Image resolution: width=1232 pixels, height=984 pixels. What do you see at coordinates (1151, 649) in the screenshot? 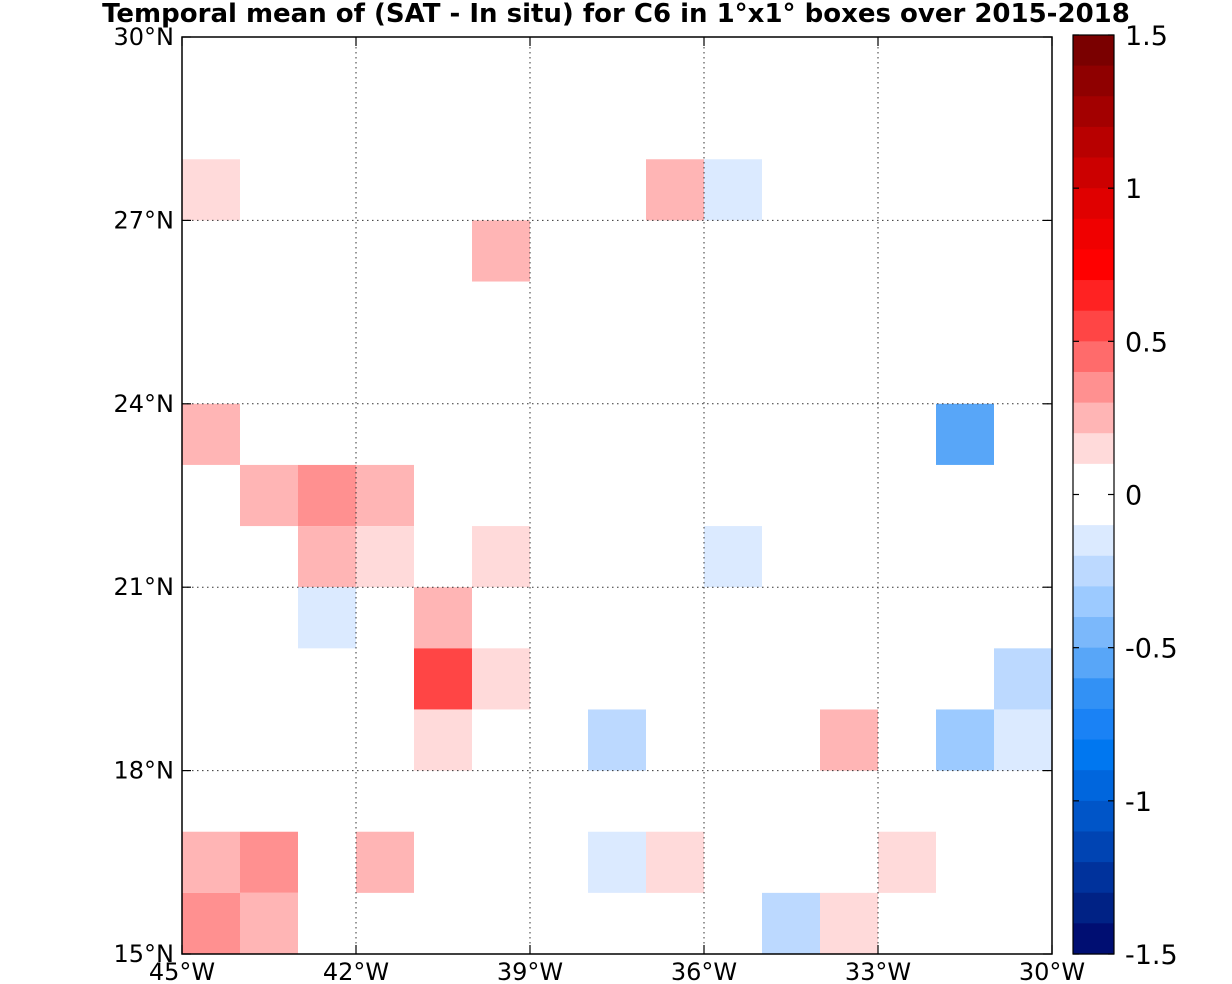
I see `colorbar-tick-label: -0.5` at bounding box center [1151, 649].